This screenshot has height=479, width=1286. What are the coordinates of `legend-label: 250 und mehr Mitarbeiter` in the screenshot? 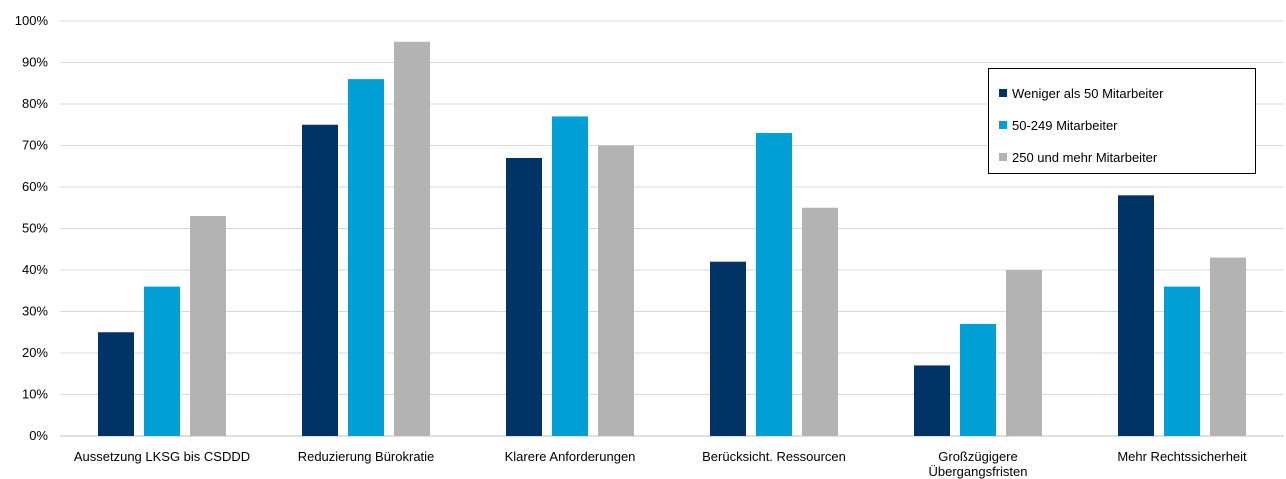 It's located at (1085, 157).